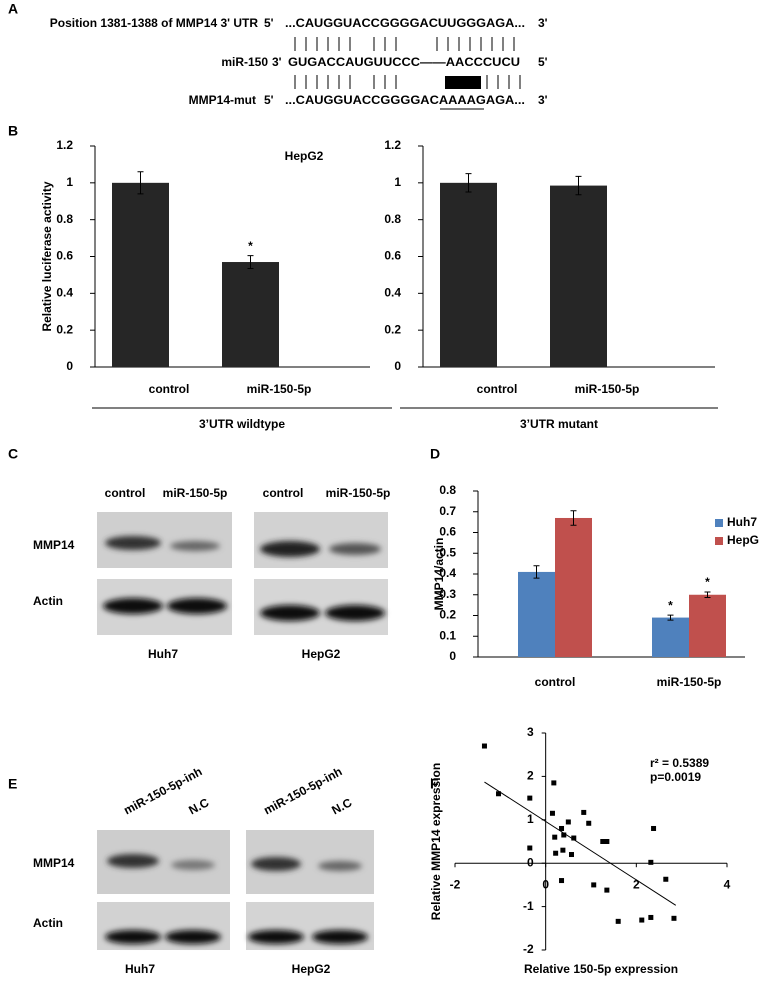 The height and width of the screenshot is (985, 759). What do you see at coordinates (222, 100) in the screenshot?
I see `seq-label: MMP14-mut` at bounding box center [222, 100].